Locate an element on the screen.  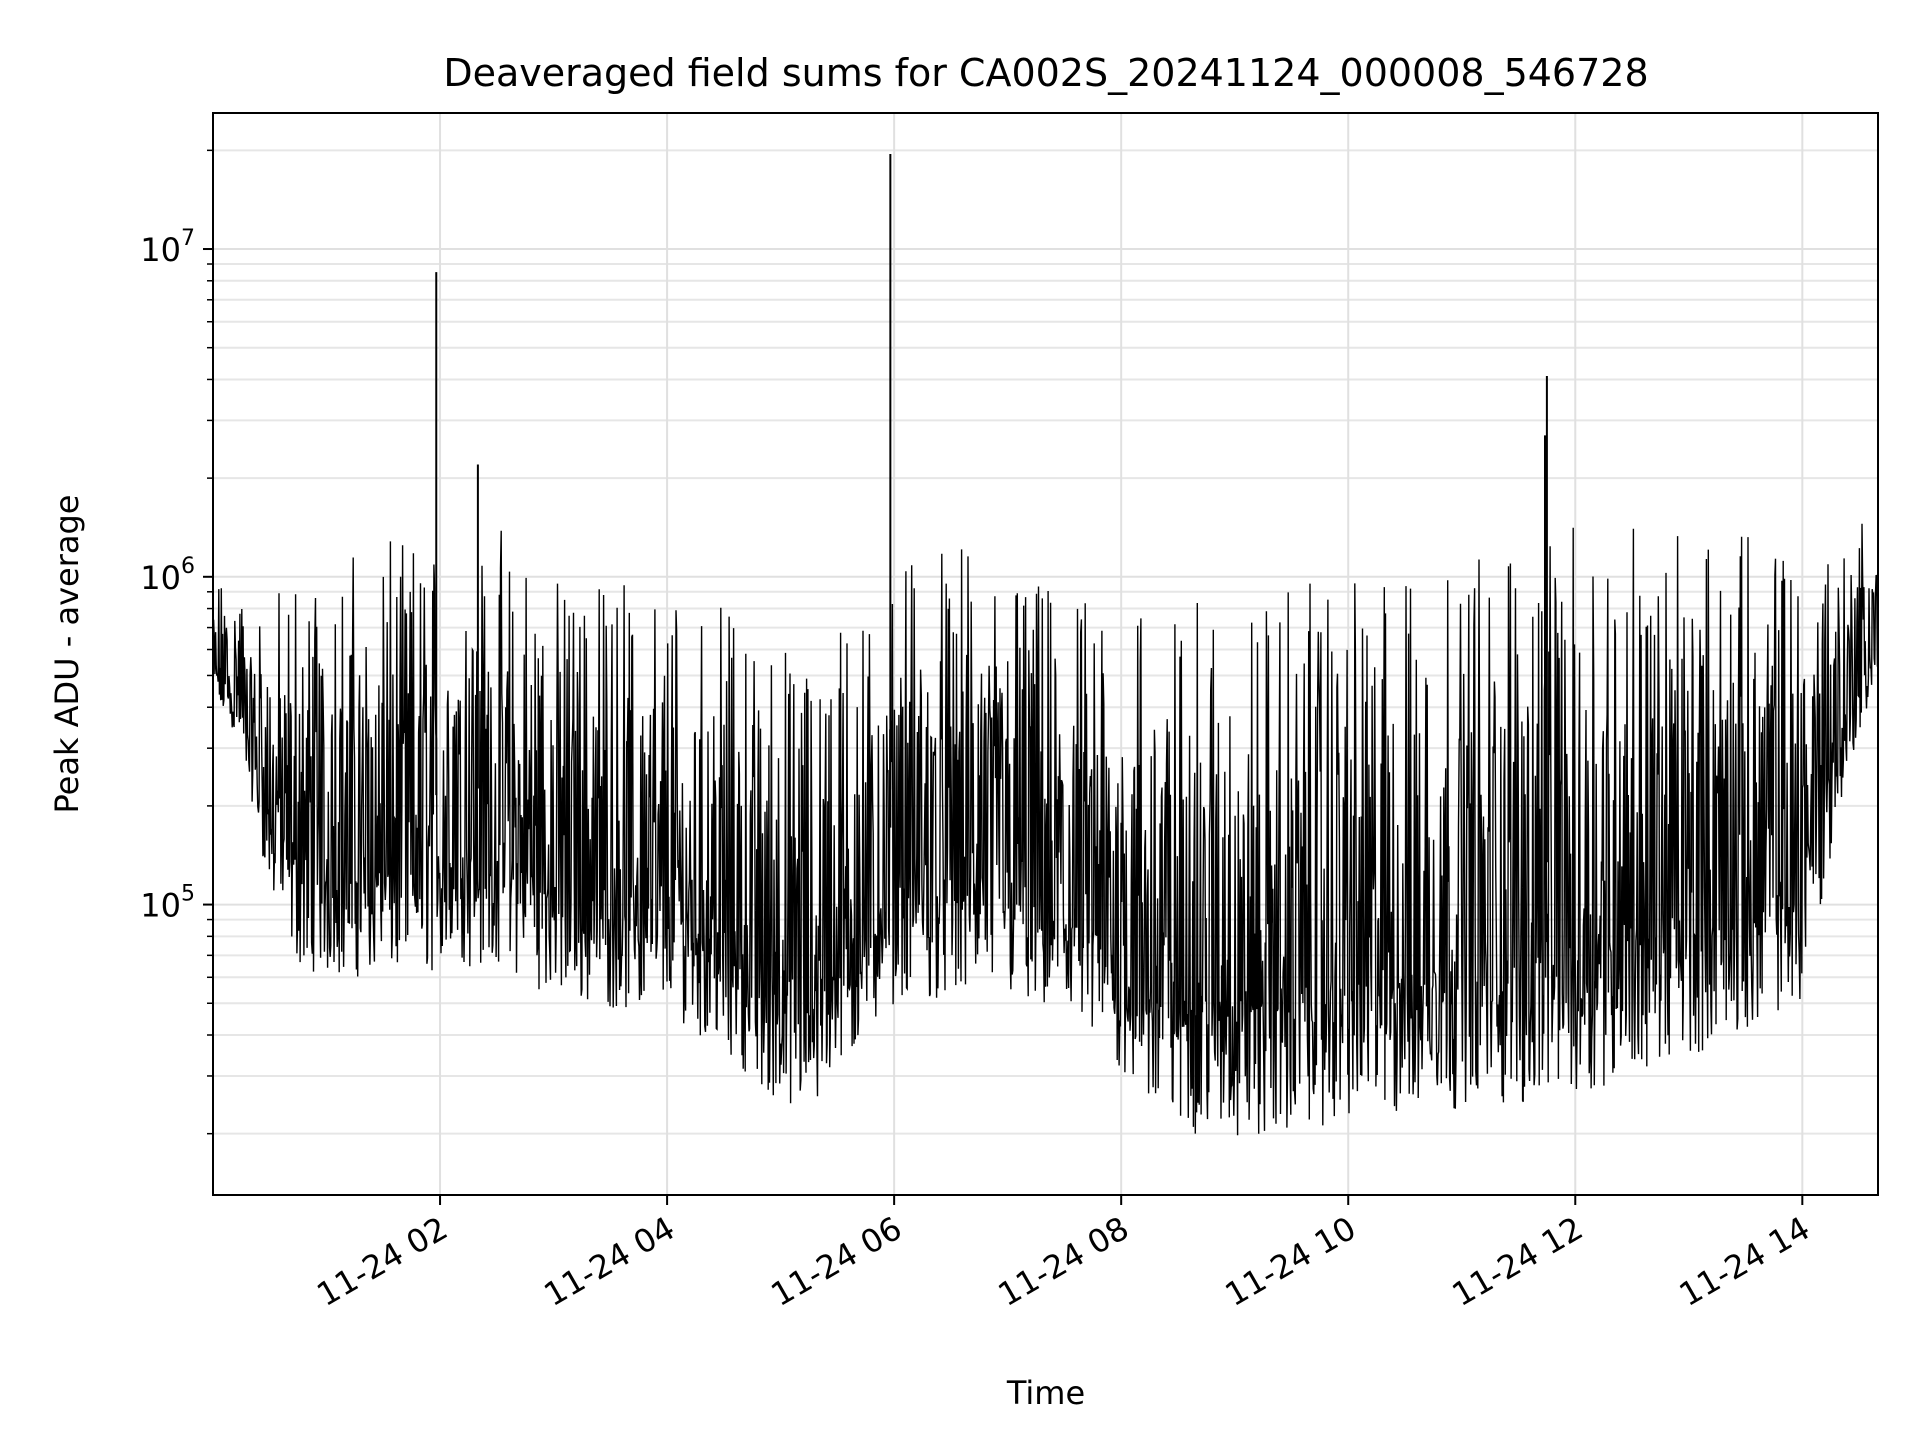
x-axis-label: Time is located at coordinates (1045, 1393).